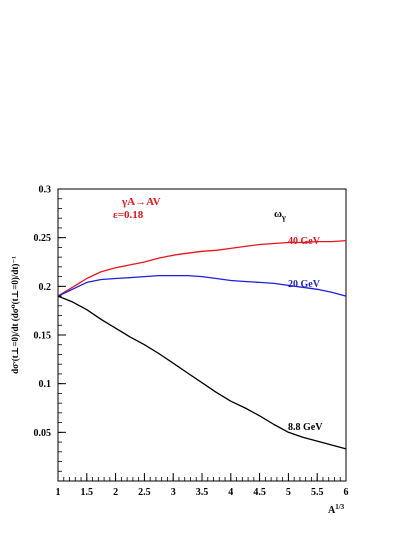 Image resolution: width=415 pixels, height=537 pixels. What do you see at coordinates (144, 492) in the screenshot?
I see `x-tick-label: 2.5` at bounding box center [144, 492].